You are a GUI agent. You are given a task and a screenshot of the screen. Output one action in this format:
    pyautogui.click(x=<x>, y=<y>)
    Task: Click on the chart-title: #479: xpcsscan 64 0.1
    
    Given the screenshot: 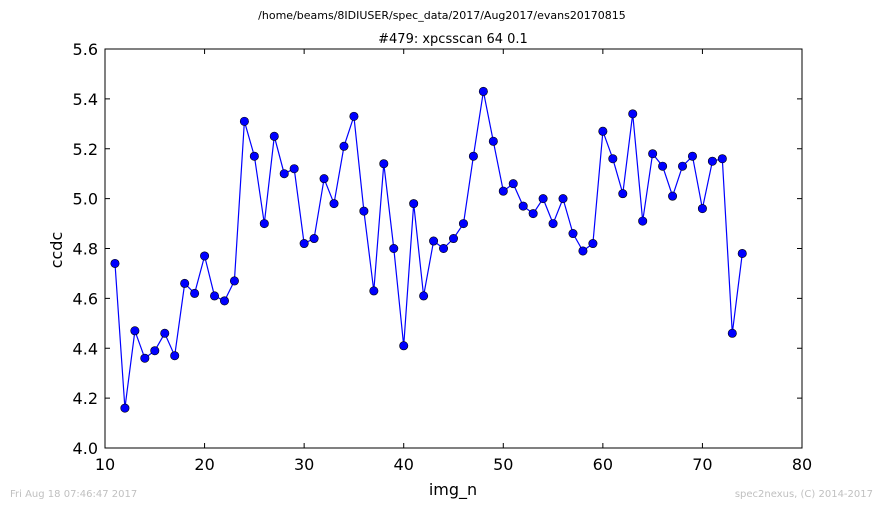 What is the action you would take?
    pyautogui.click(x=453, y=39)
    